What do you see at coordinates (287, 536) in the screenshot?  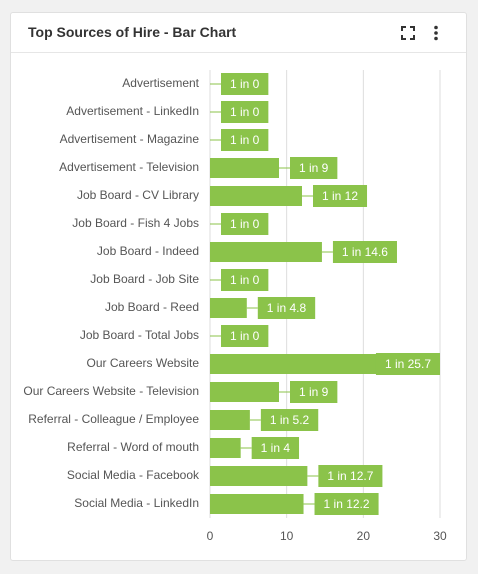 I see `x-tick-label: 10` at bounding box center [287, 536].